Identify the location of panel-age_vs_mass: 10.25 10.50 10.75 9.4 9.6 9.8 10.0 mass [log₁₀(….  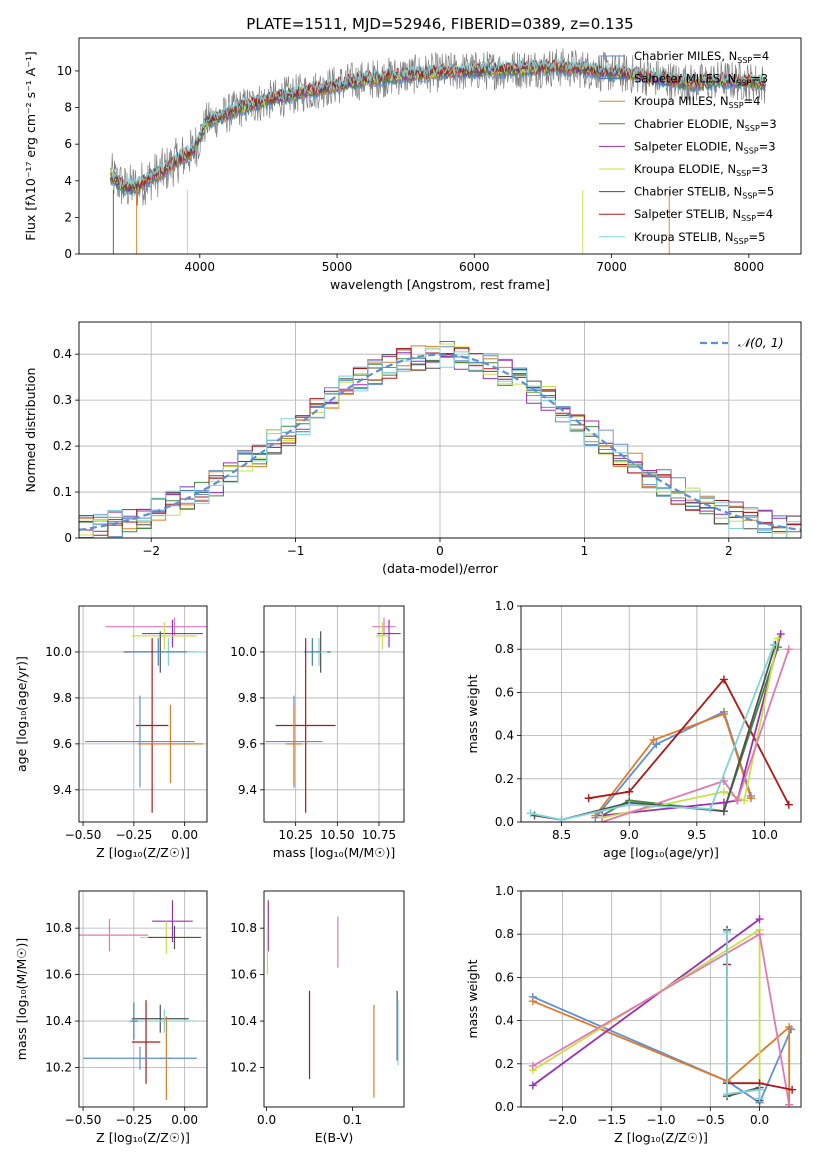
(317, 732).